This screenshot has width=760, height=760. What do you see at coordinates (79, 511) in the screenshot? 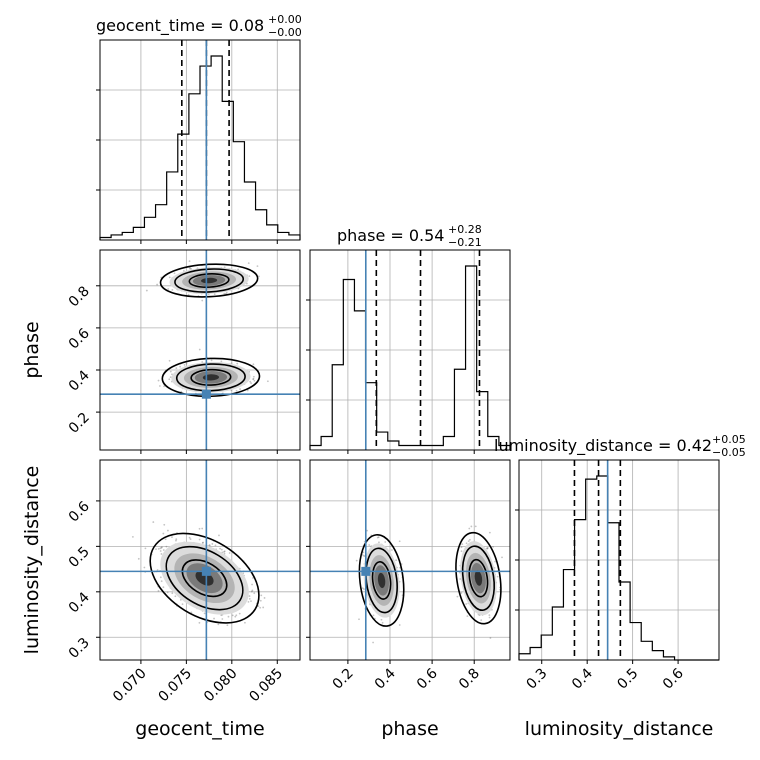
I see `ytick-label-luminosity_distance: 0.6` at bounding box center [79, 511].